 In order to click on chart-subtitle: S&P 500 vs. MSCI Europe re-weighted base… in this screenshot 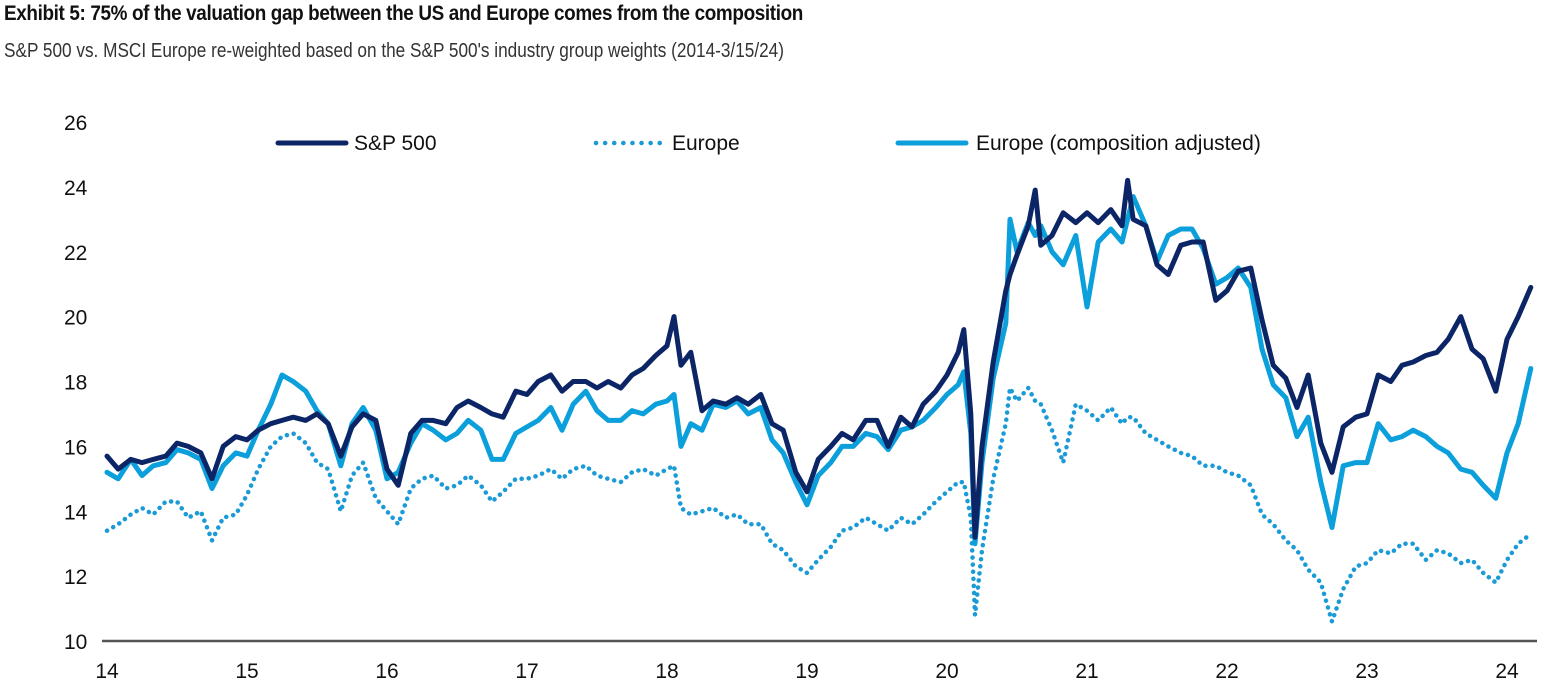, I will do `click(394, 51)`.